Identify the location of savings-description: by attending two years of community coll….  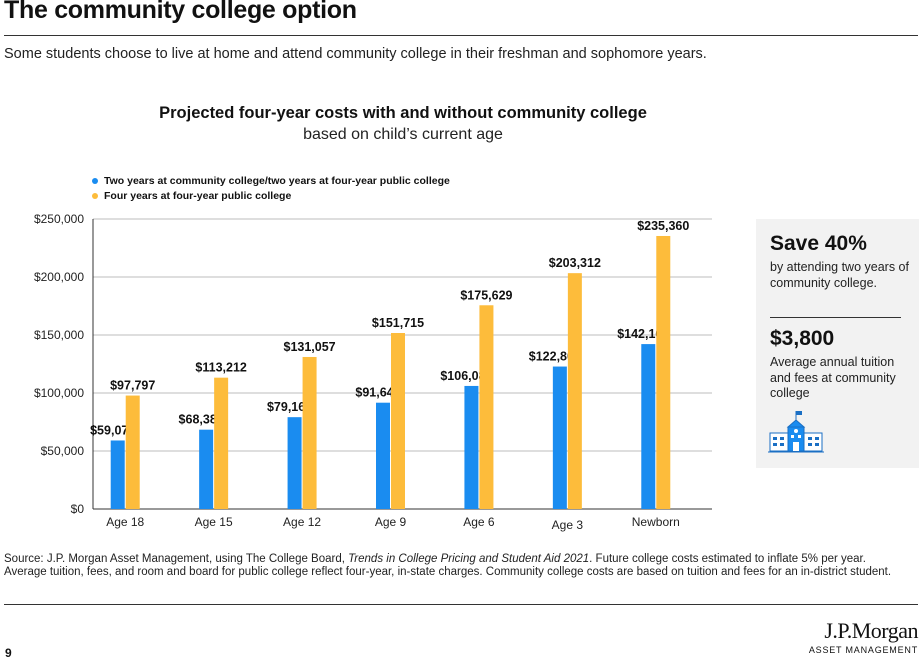
(839, 275).